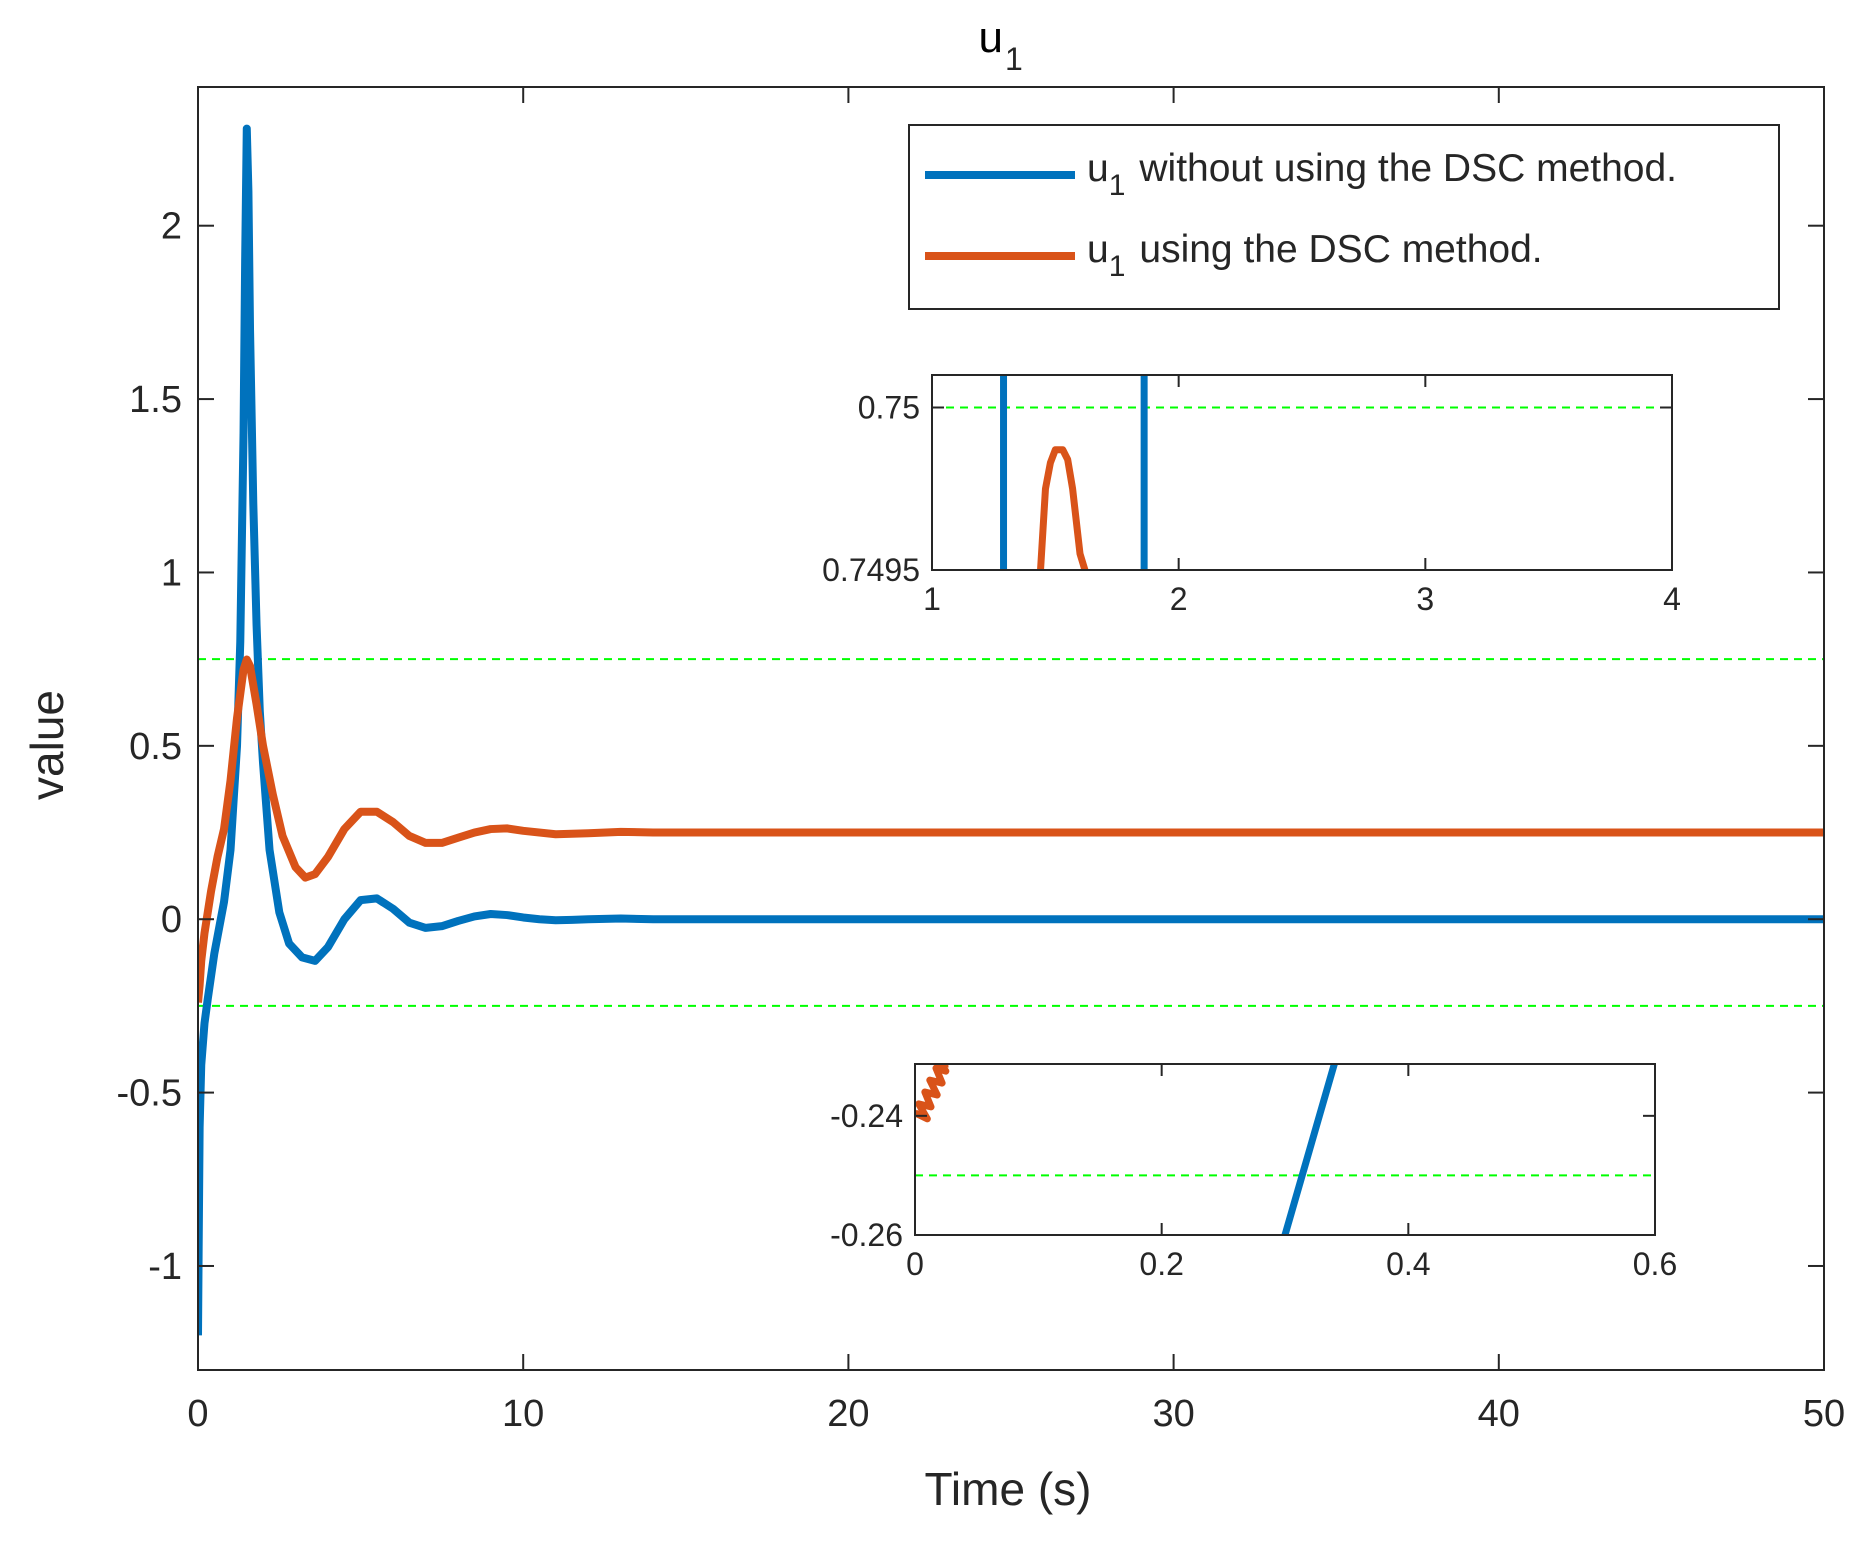 Image resolution: width=1859 pixels, height=1542 pixels. What do you see at coordinates (1824, 1414) in the screenshot?
I see `main-x-tick-label: 50` at bounding box center [1824, 1414].